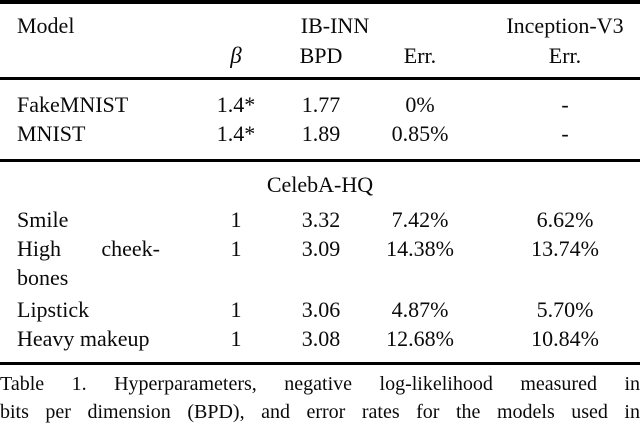 This screenshot has height=426, width=640. Describe the element at coordinates (321, 104) in the screenshot. I see `cell-bpd: 1.77` at that location.